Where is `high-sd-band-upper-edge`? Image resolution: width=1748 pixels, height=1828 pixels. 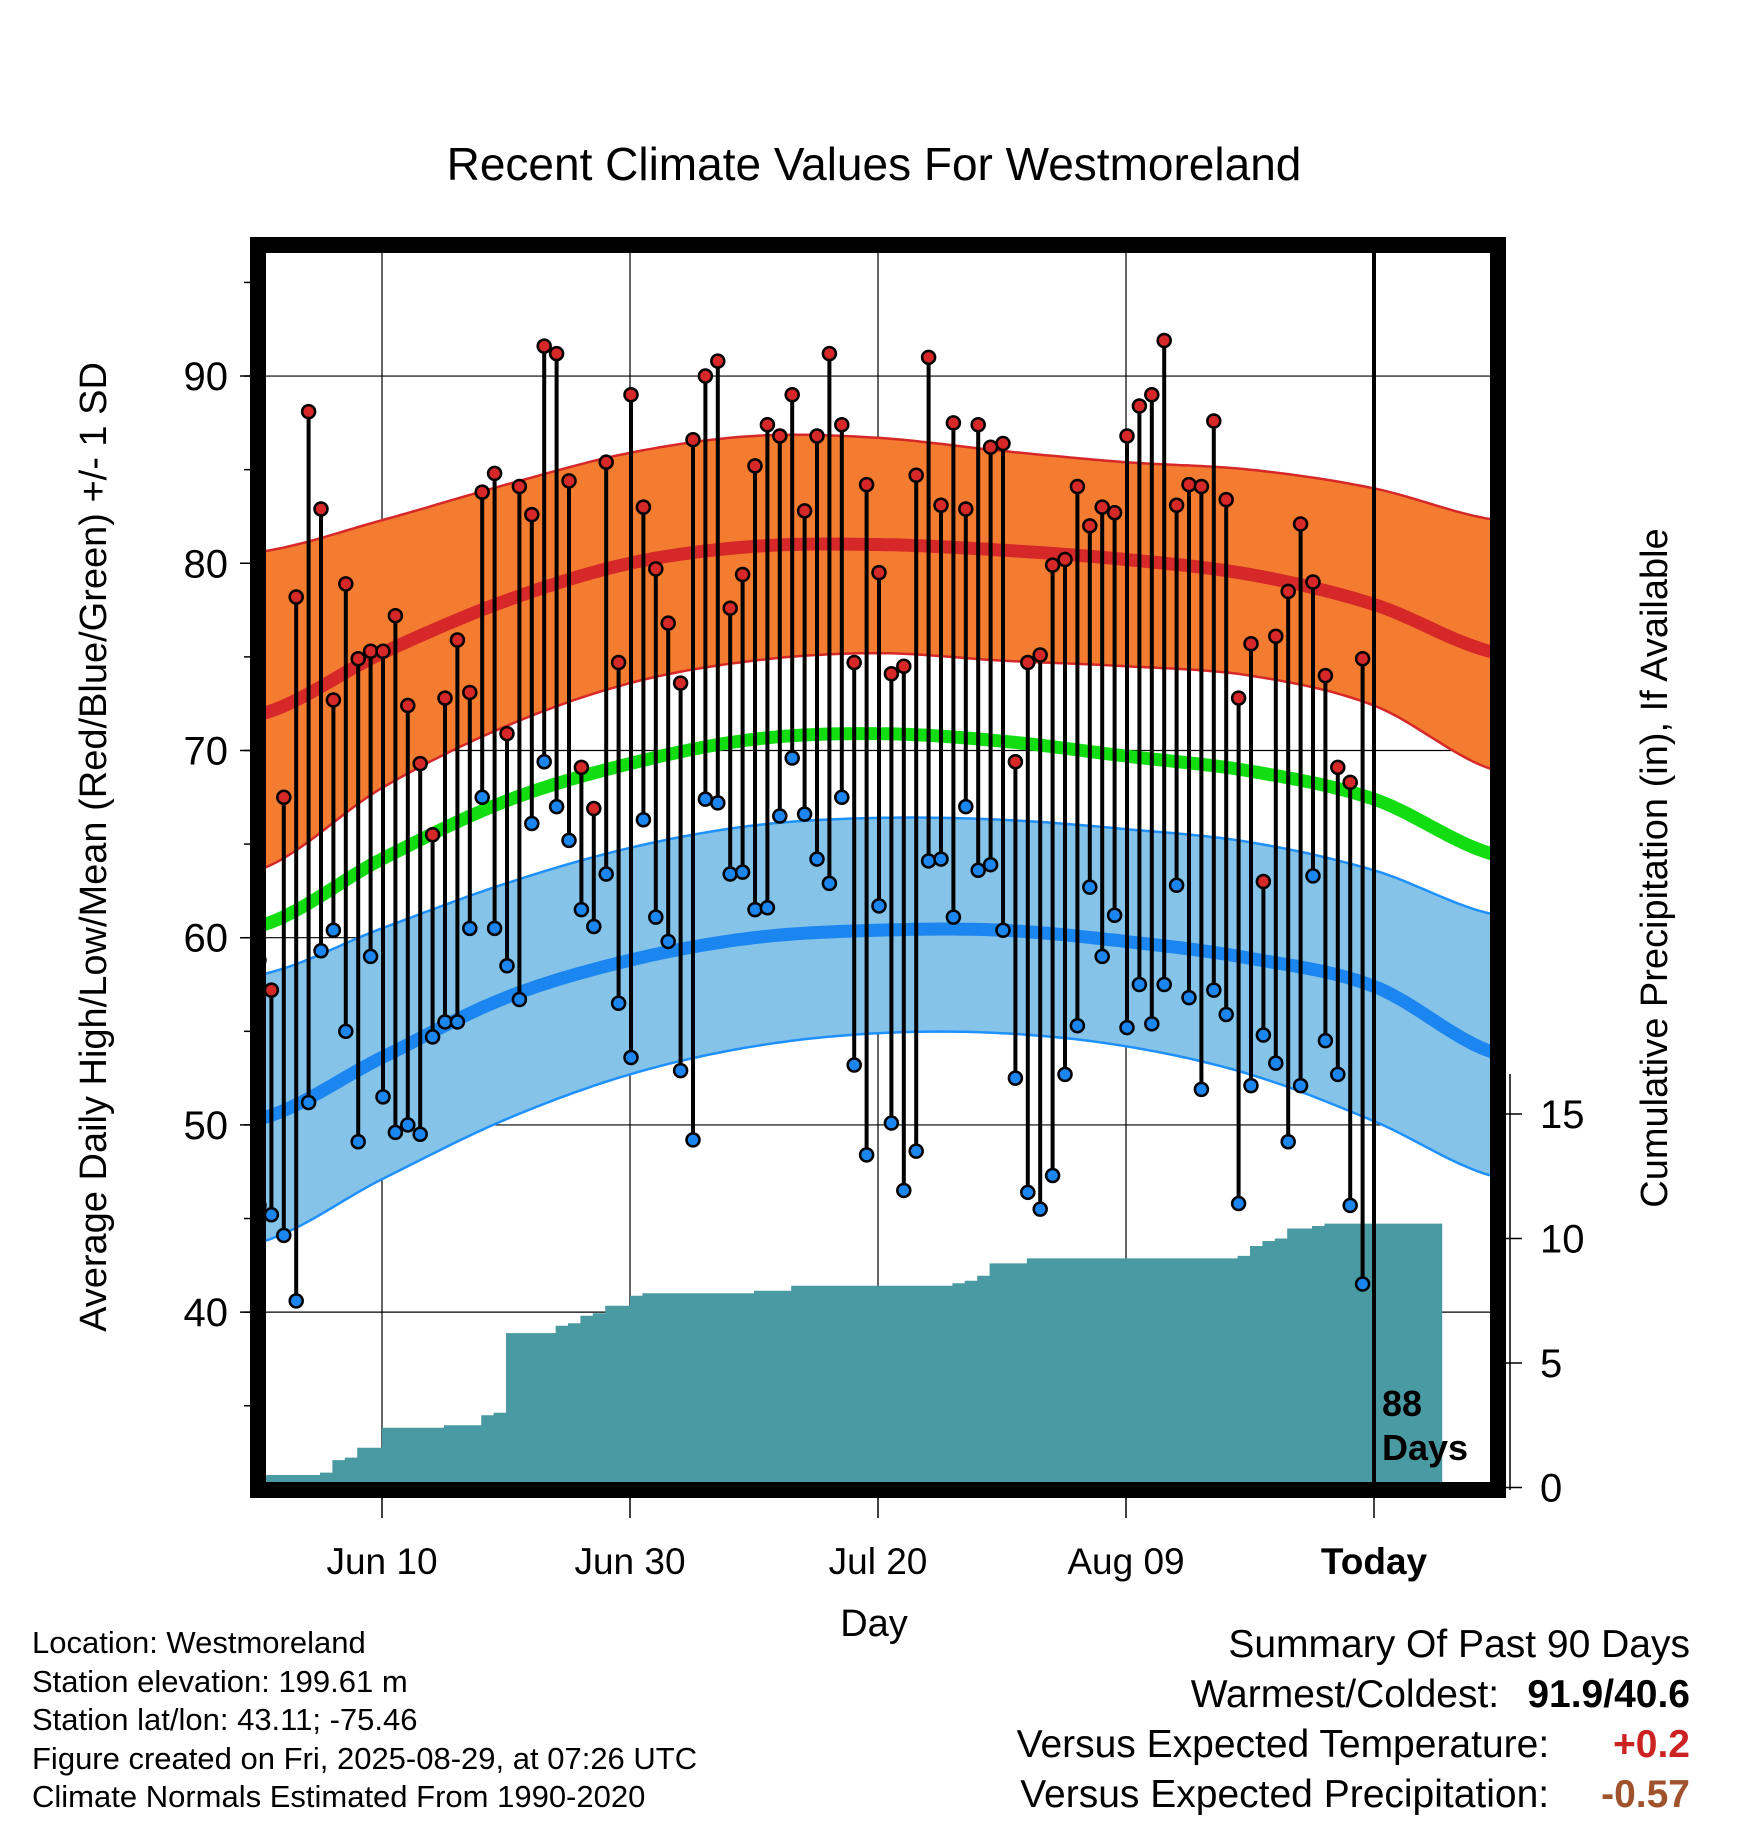
high-sd-band-upper-edge is located at coordinates (878, 493).